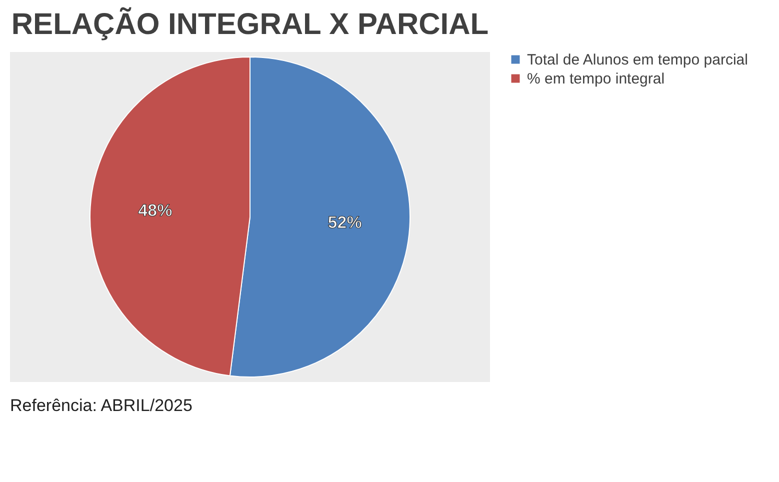 The image size is (779, 482). Describe the element at coordinates (155, 210) in the screenshot. I see `data-label: 48%` at that location.